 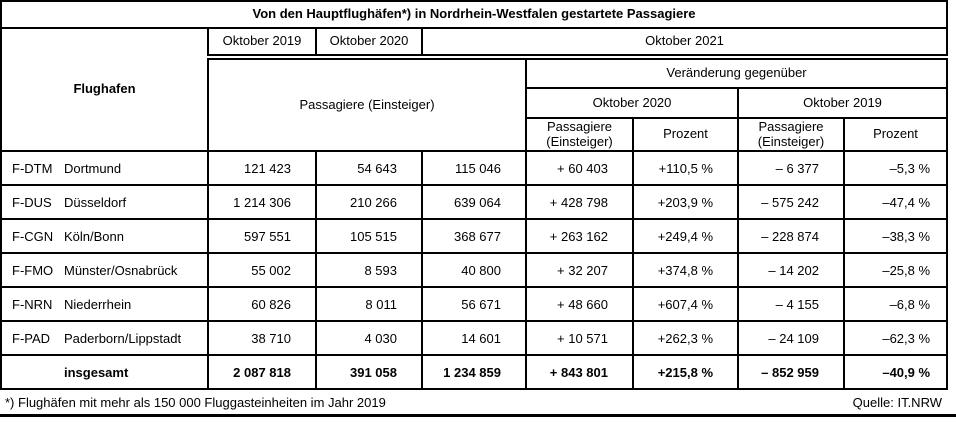 What do you see at coordinates (685, 202) in the screenshot?
I see `value-diff2020_pct: +203,9 %` at bounding box center [685, 202].